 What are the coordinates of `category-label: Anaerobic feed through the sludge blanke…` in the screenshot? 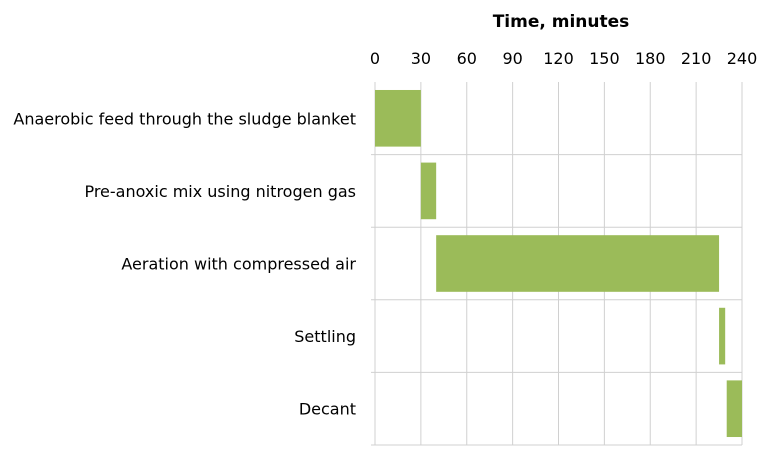 It's located at (184, 118).